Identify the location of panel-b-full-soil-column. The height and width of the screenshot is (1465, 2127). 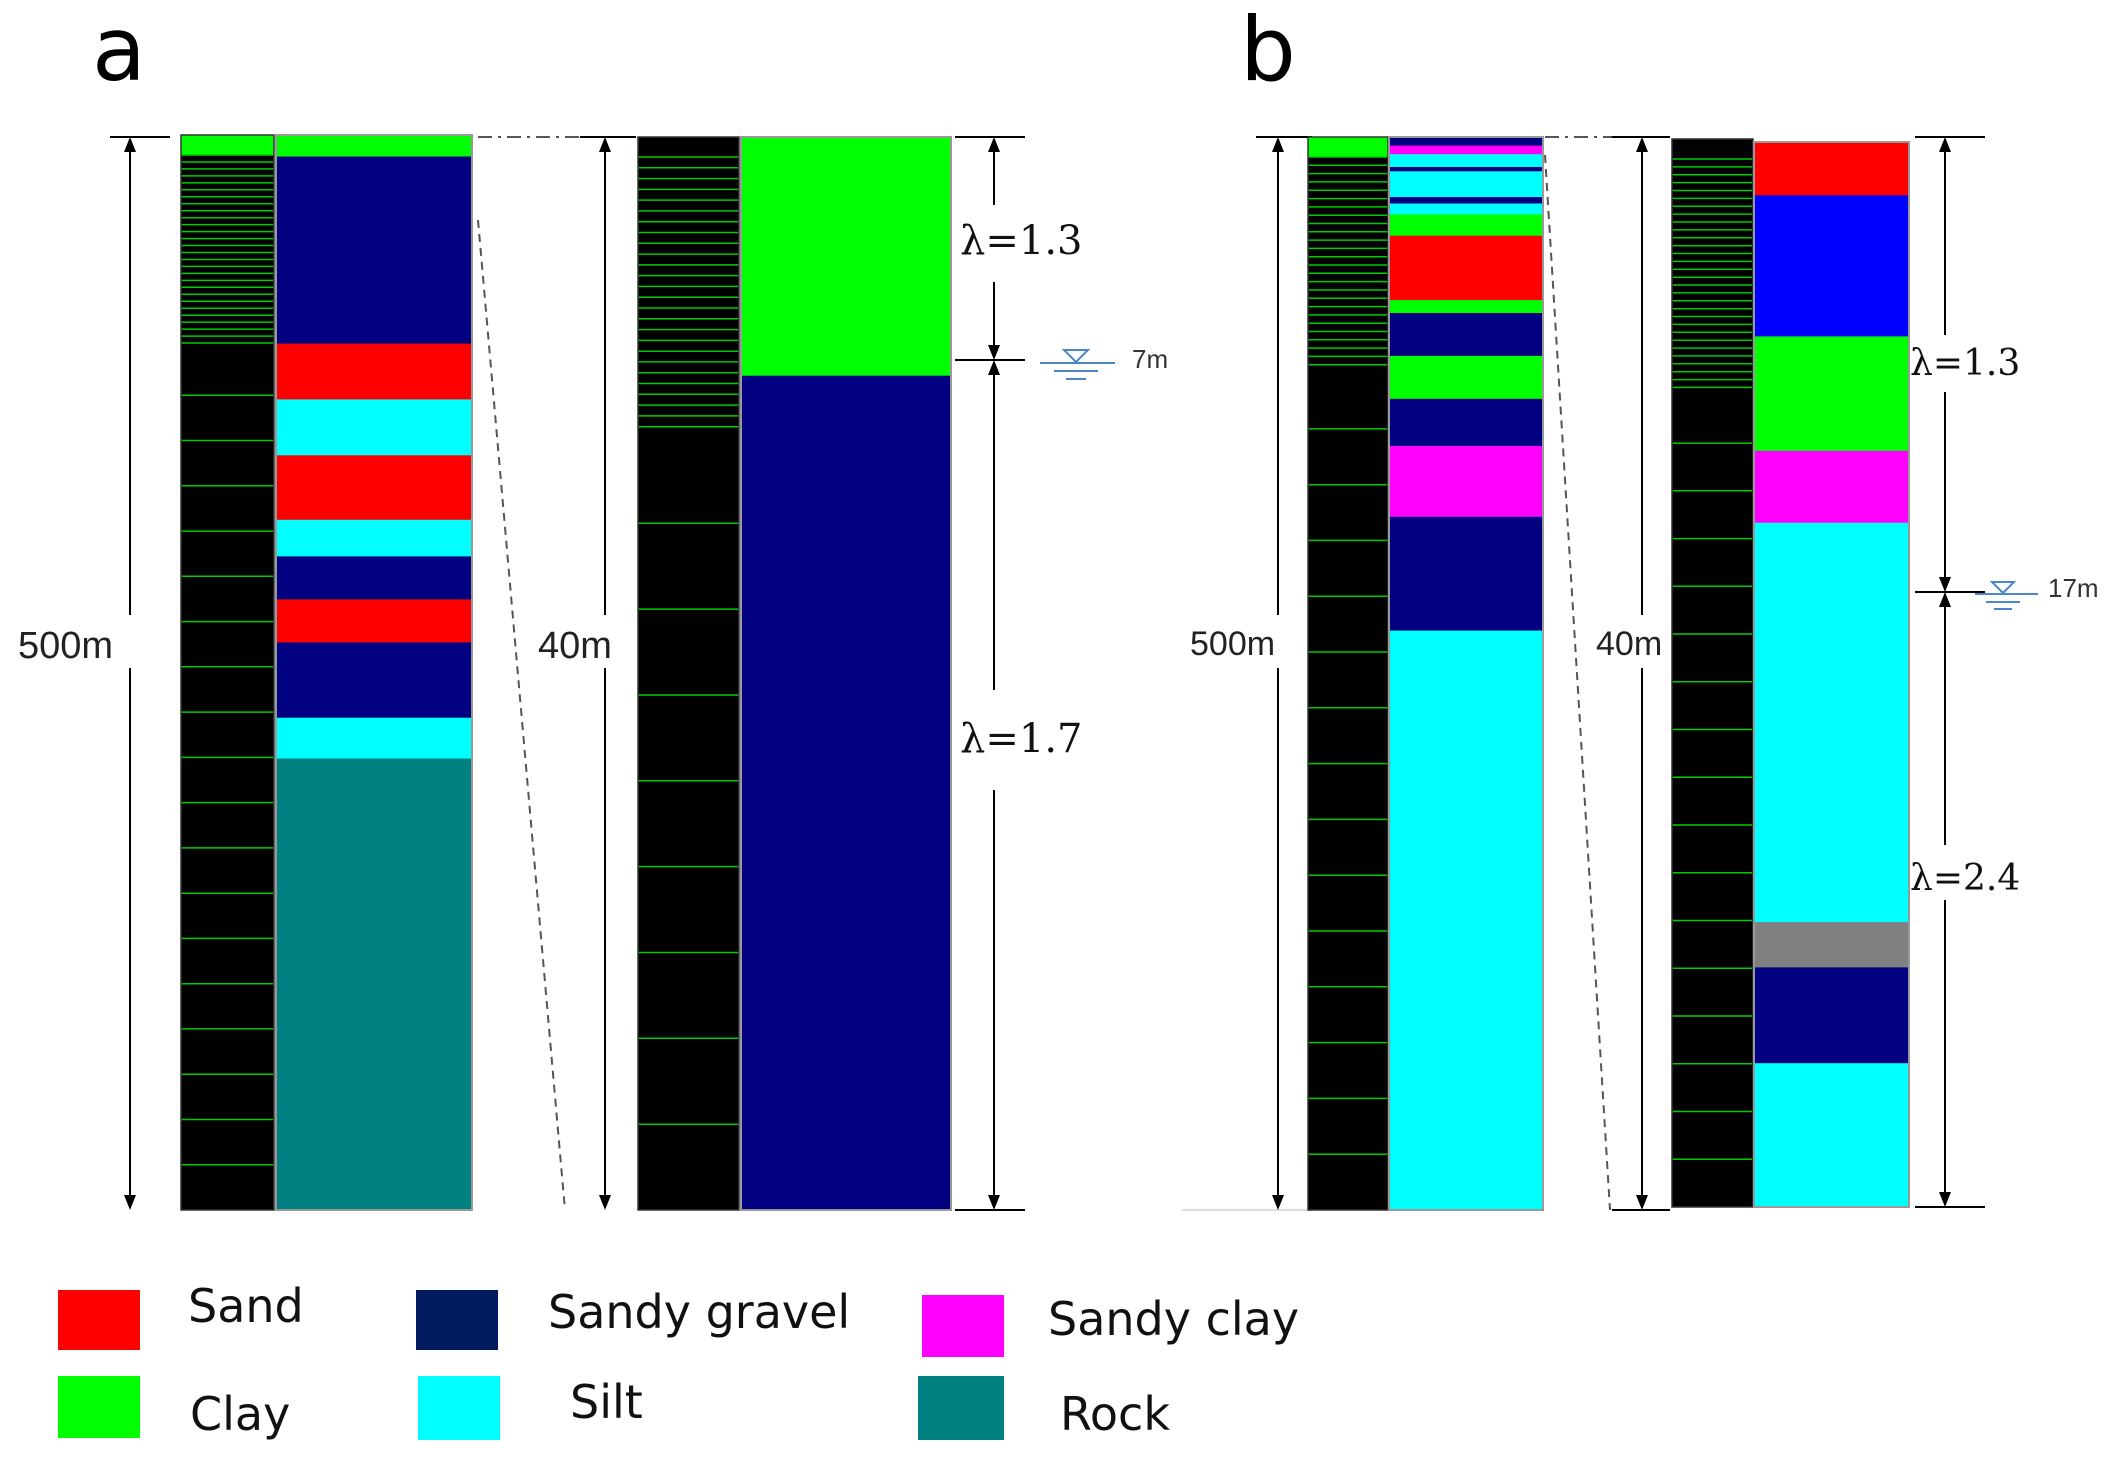
(1466, 673).